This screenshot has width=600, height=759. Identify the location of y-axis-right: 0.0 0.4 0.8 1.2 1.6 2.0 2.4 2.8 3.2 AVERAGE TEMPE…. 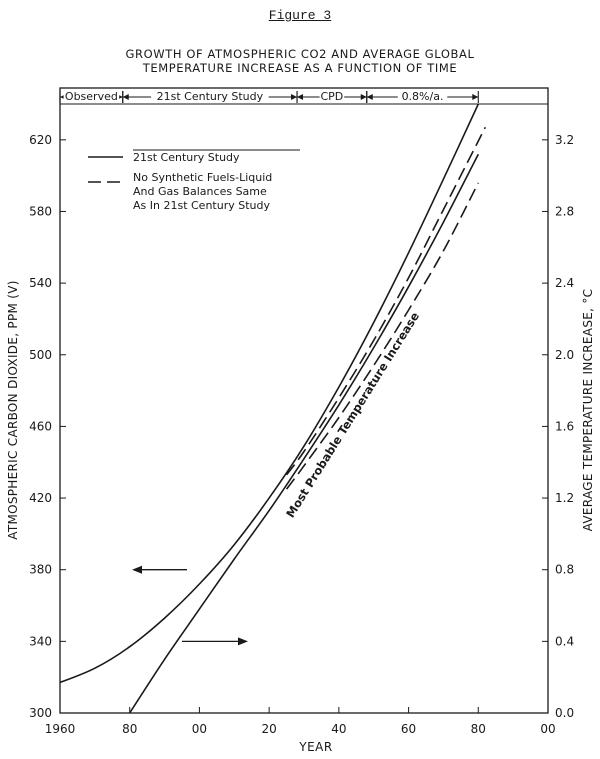
(568, 426).